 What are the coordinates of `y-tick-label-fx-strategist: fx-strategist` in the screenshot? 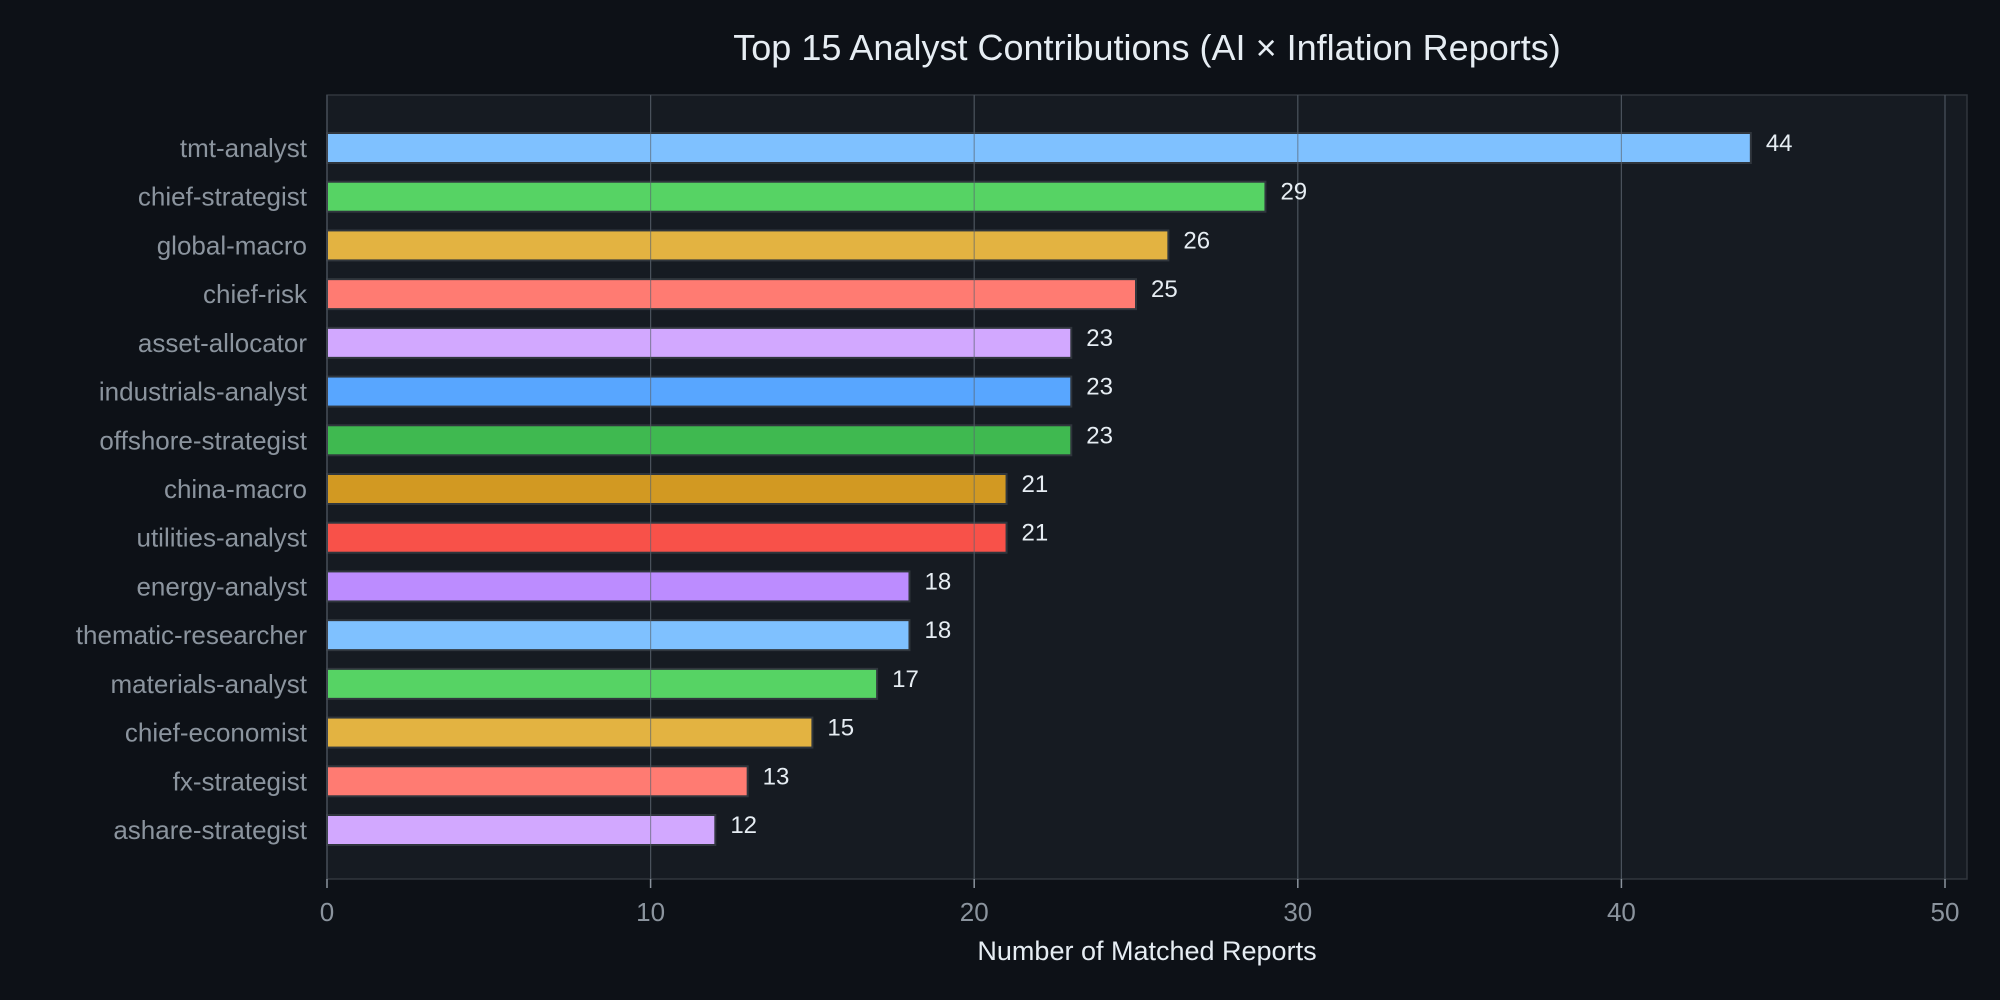 It's located at (240, 781).